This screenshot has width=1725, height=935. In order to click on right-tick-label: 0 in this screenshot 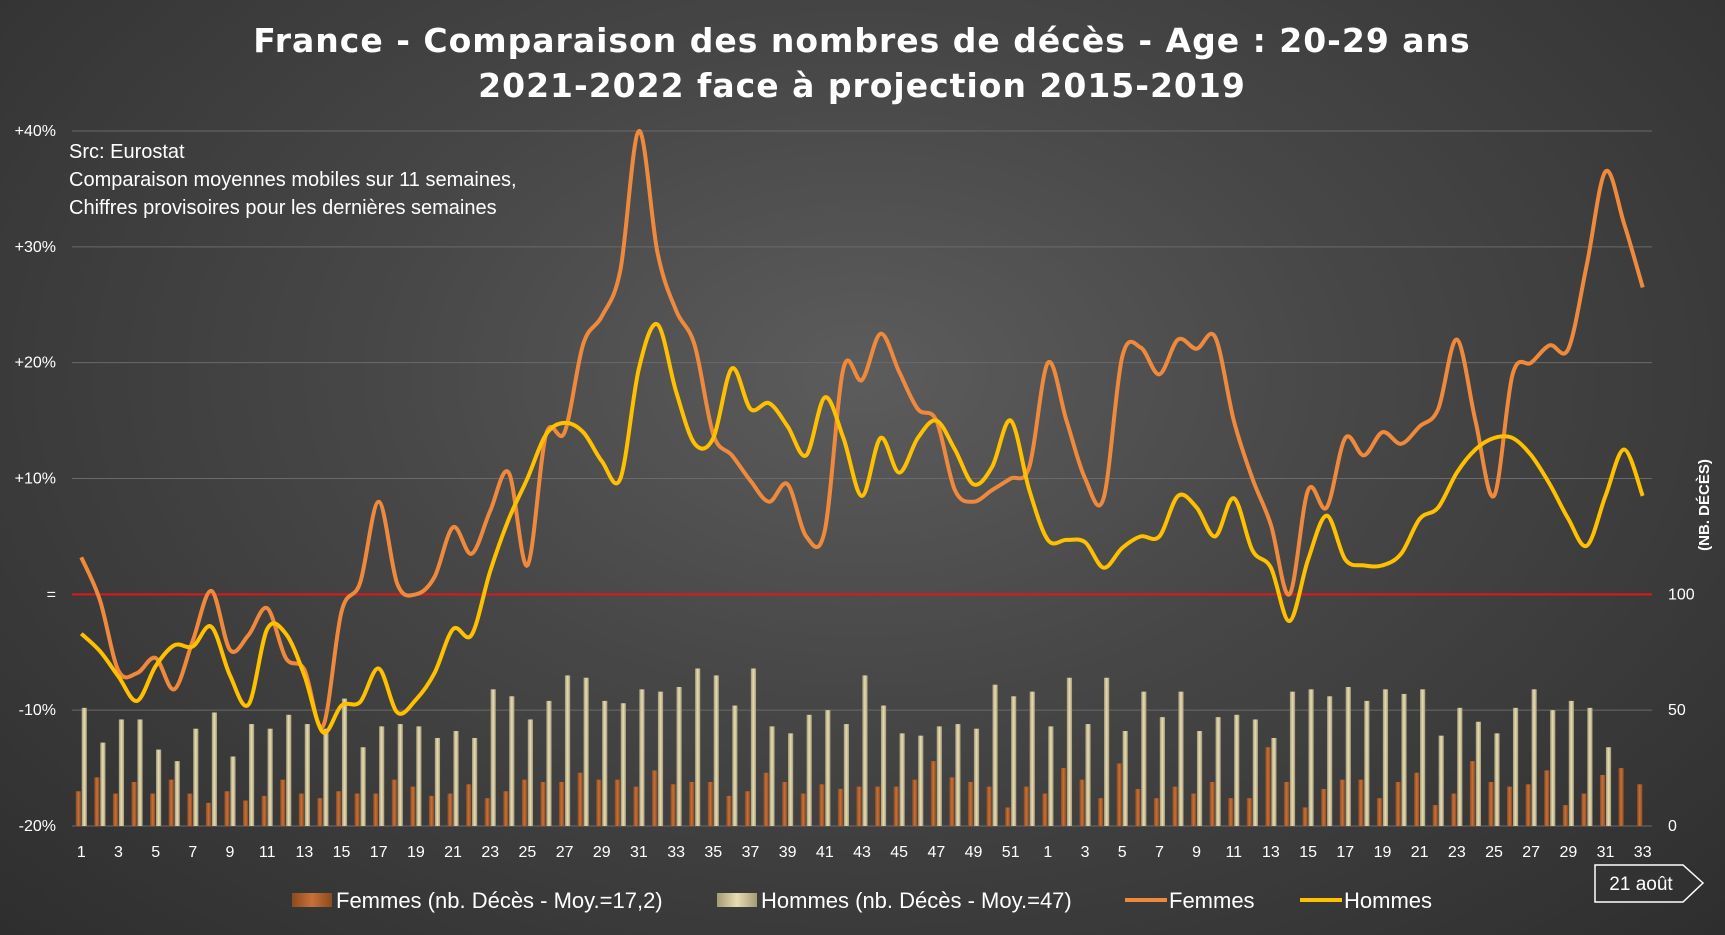, I will do `click(1672, 826)`.